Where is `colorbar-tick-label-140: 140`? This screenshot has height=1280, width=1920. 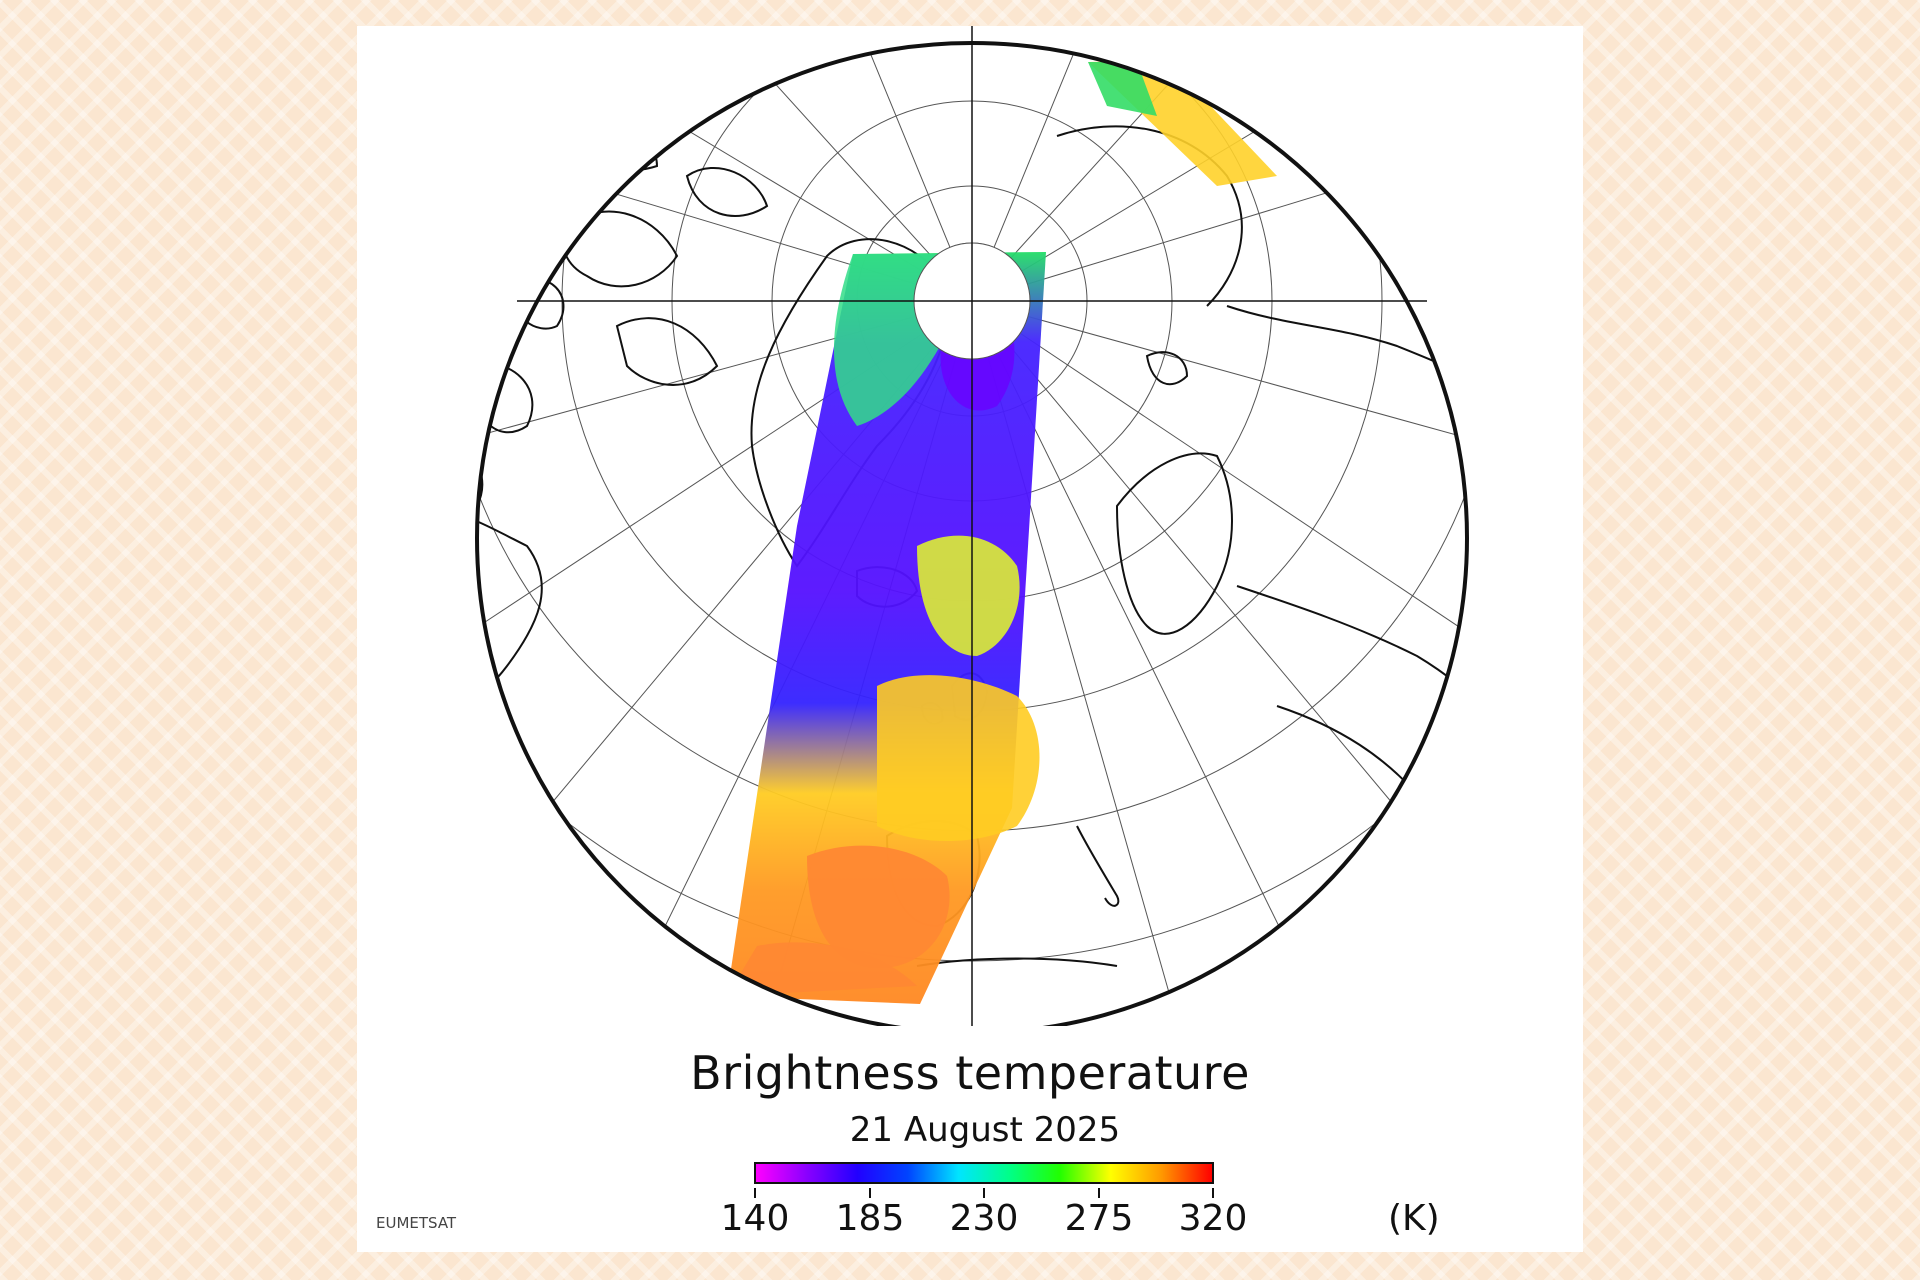
colorbar-tick-label-140: 140 is located at coordinates (755, 1218).